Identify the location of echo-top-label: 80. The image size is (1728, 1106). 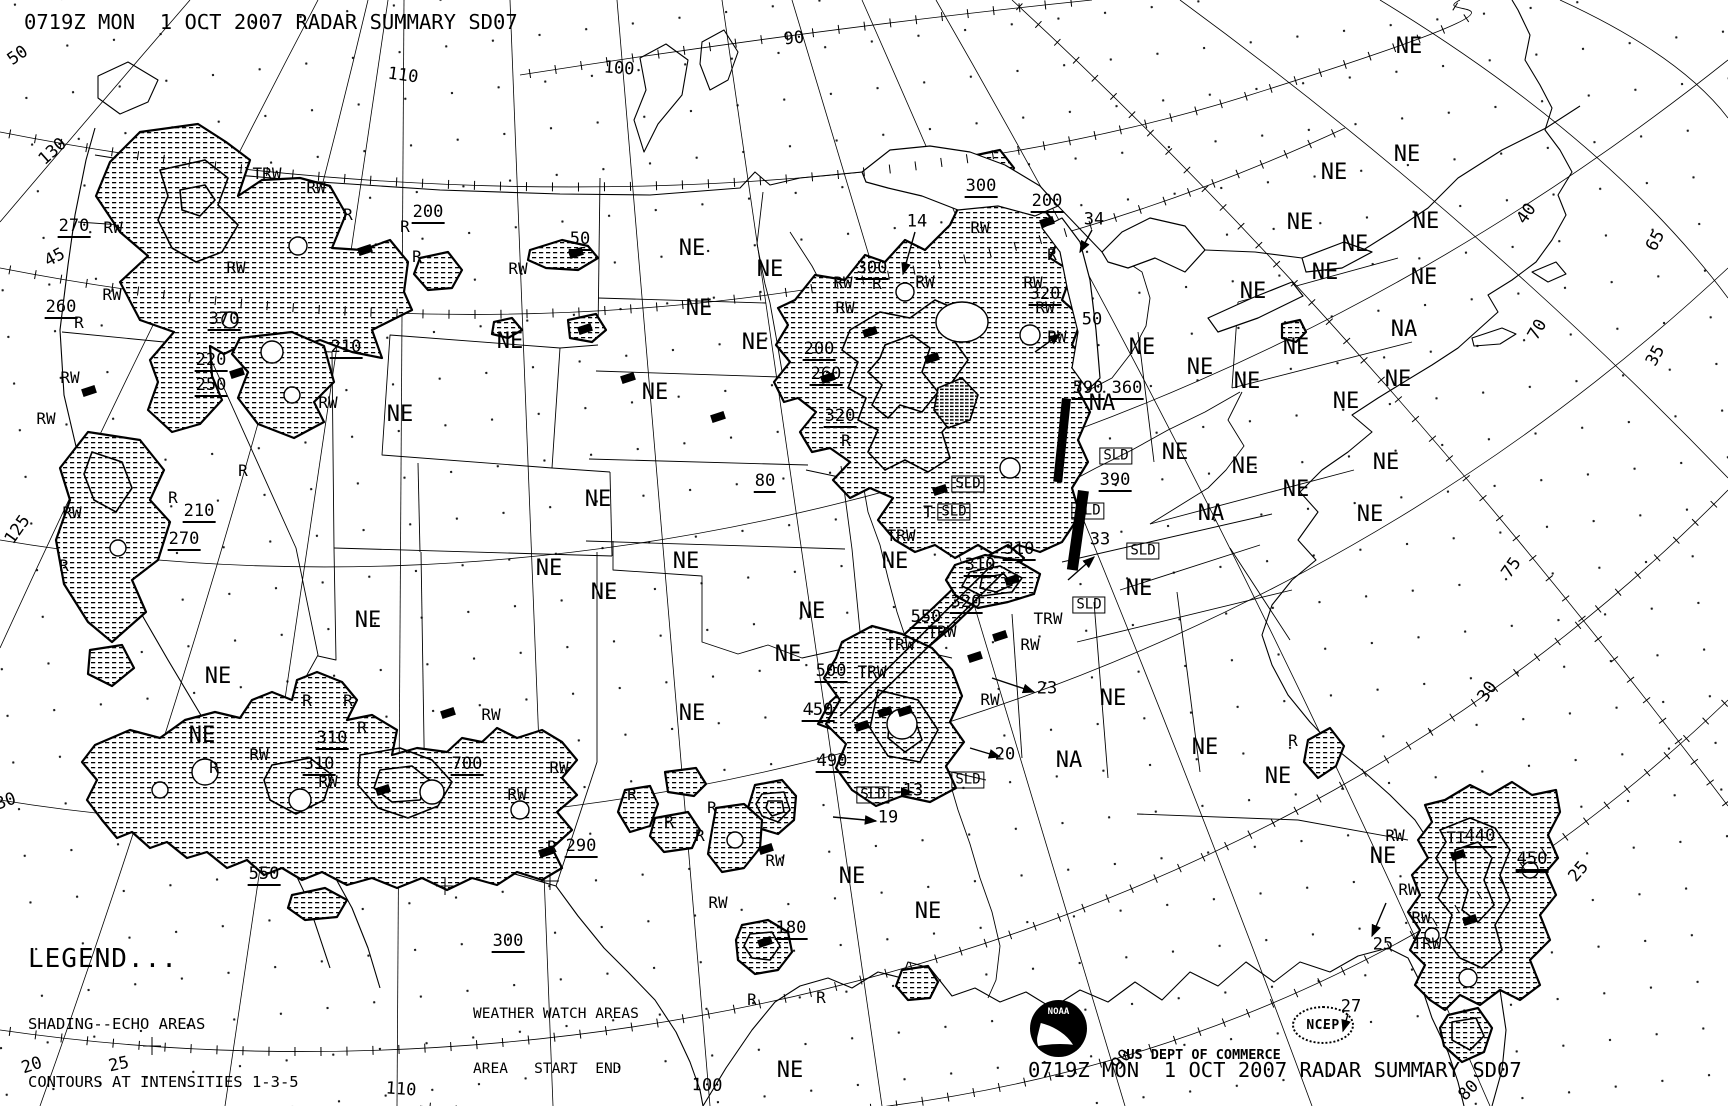
(765, 482).